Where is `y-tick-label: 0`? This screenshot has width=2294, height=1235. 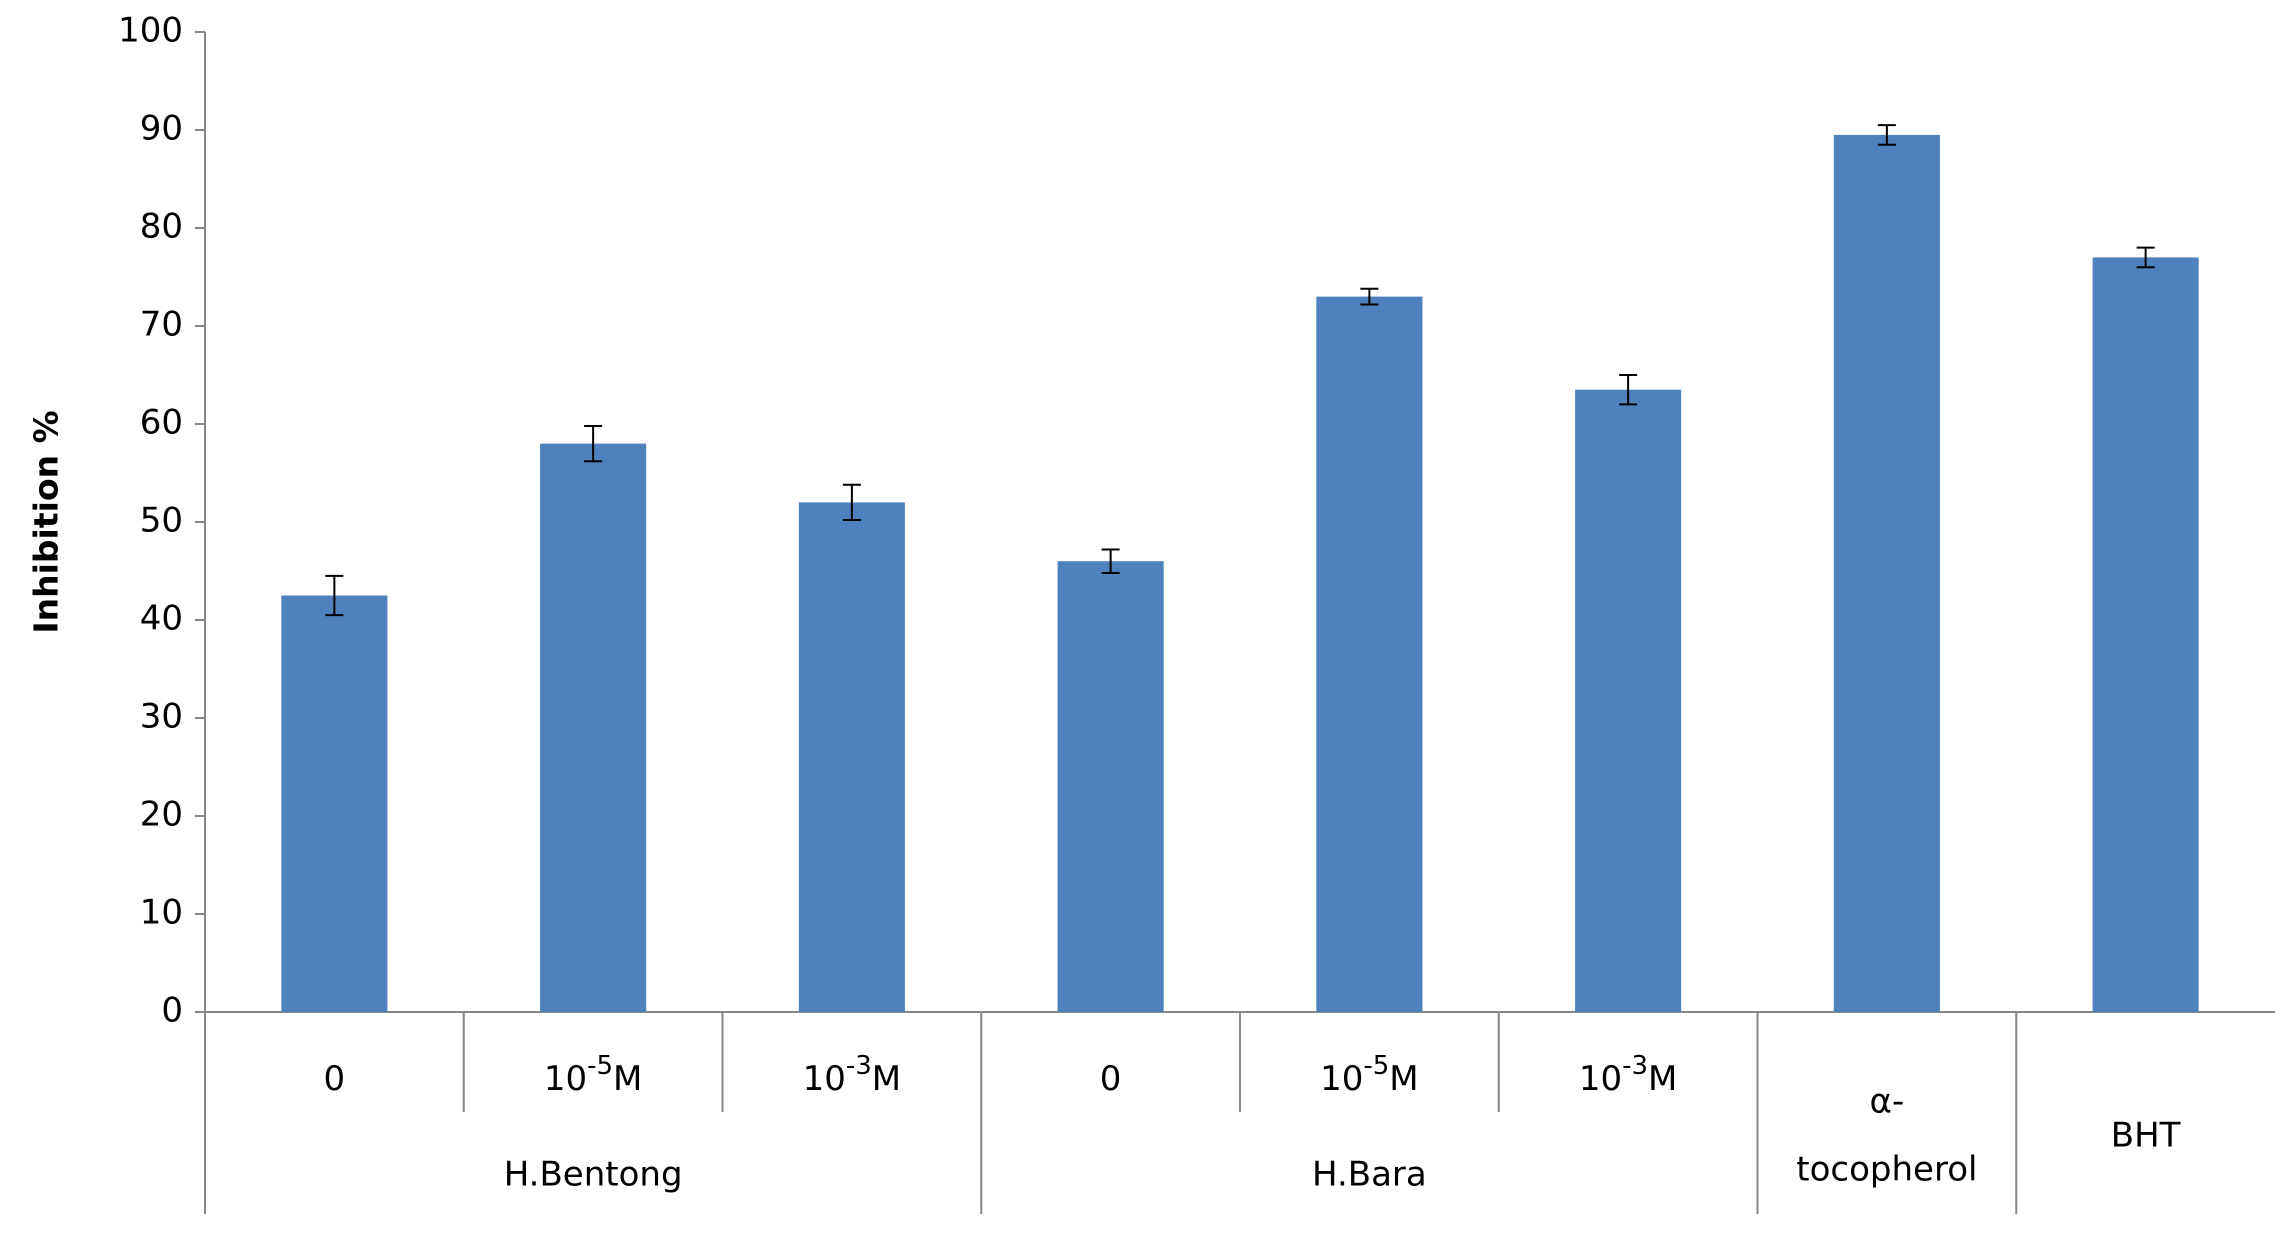
y-tick-label: 0 is located at coordinates (172, 1011).